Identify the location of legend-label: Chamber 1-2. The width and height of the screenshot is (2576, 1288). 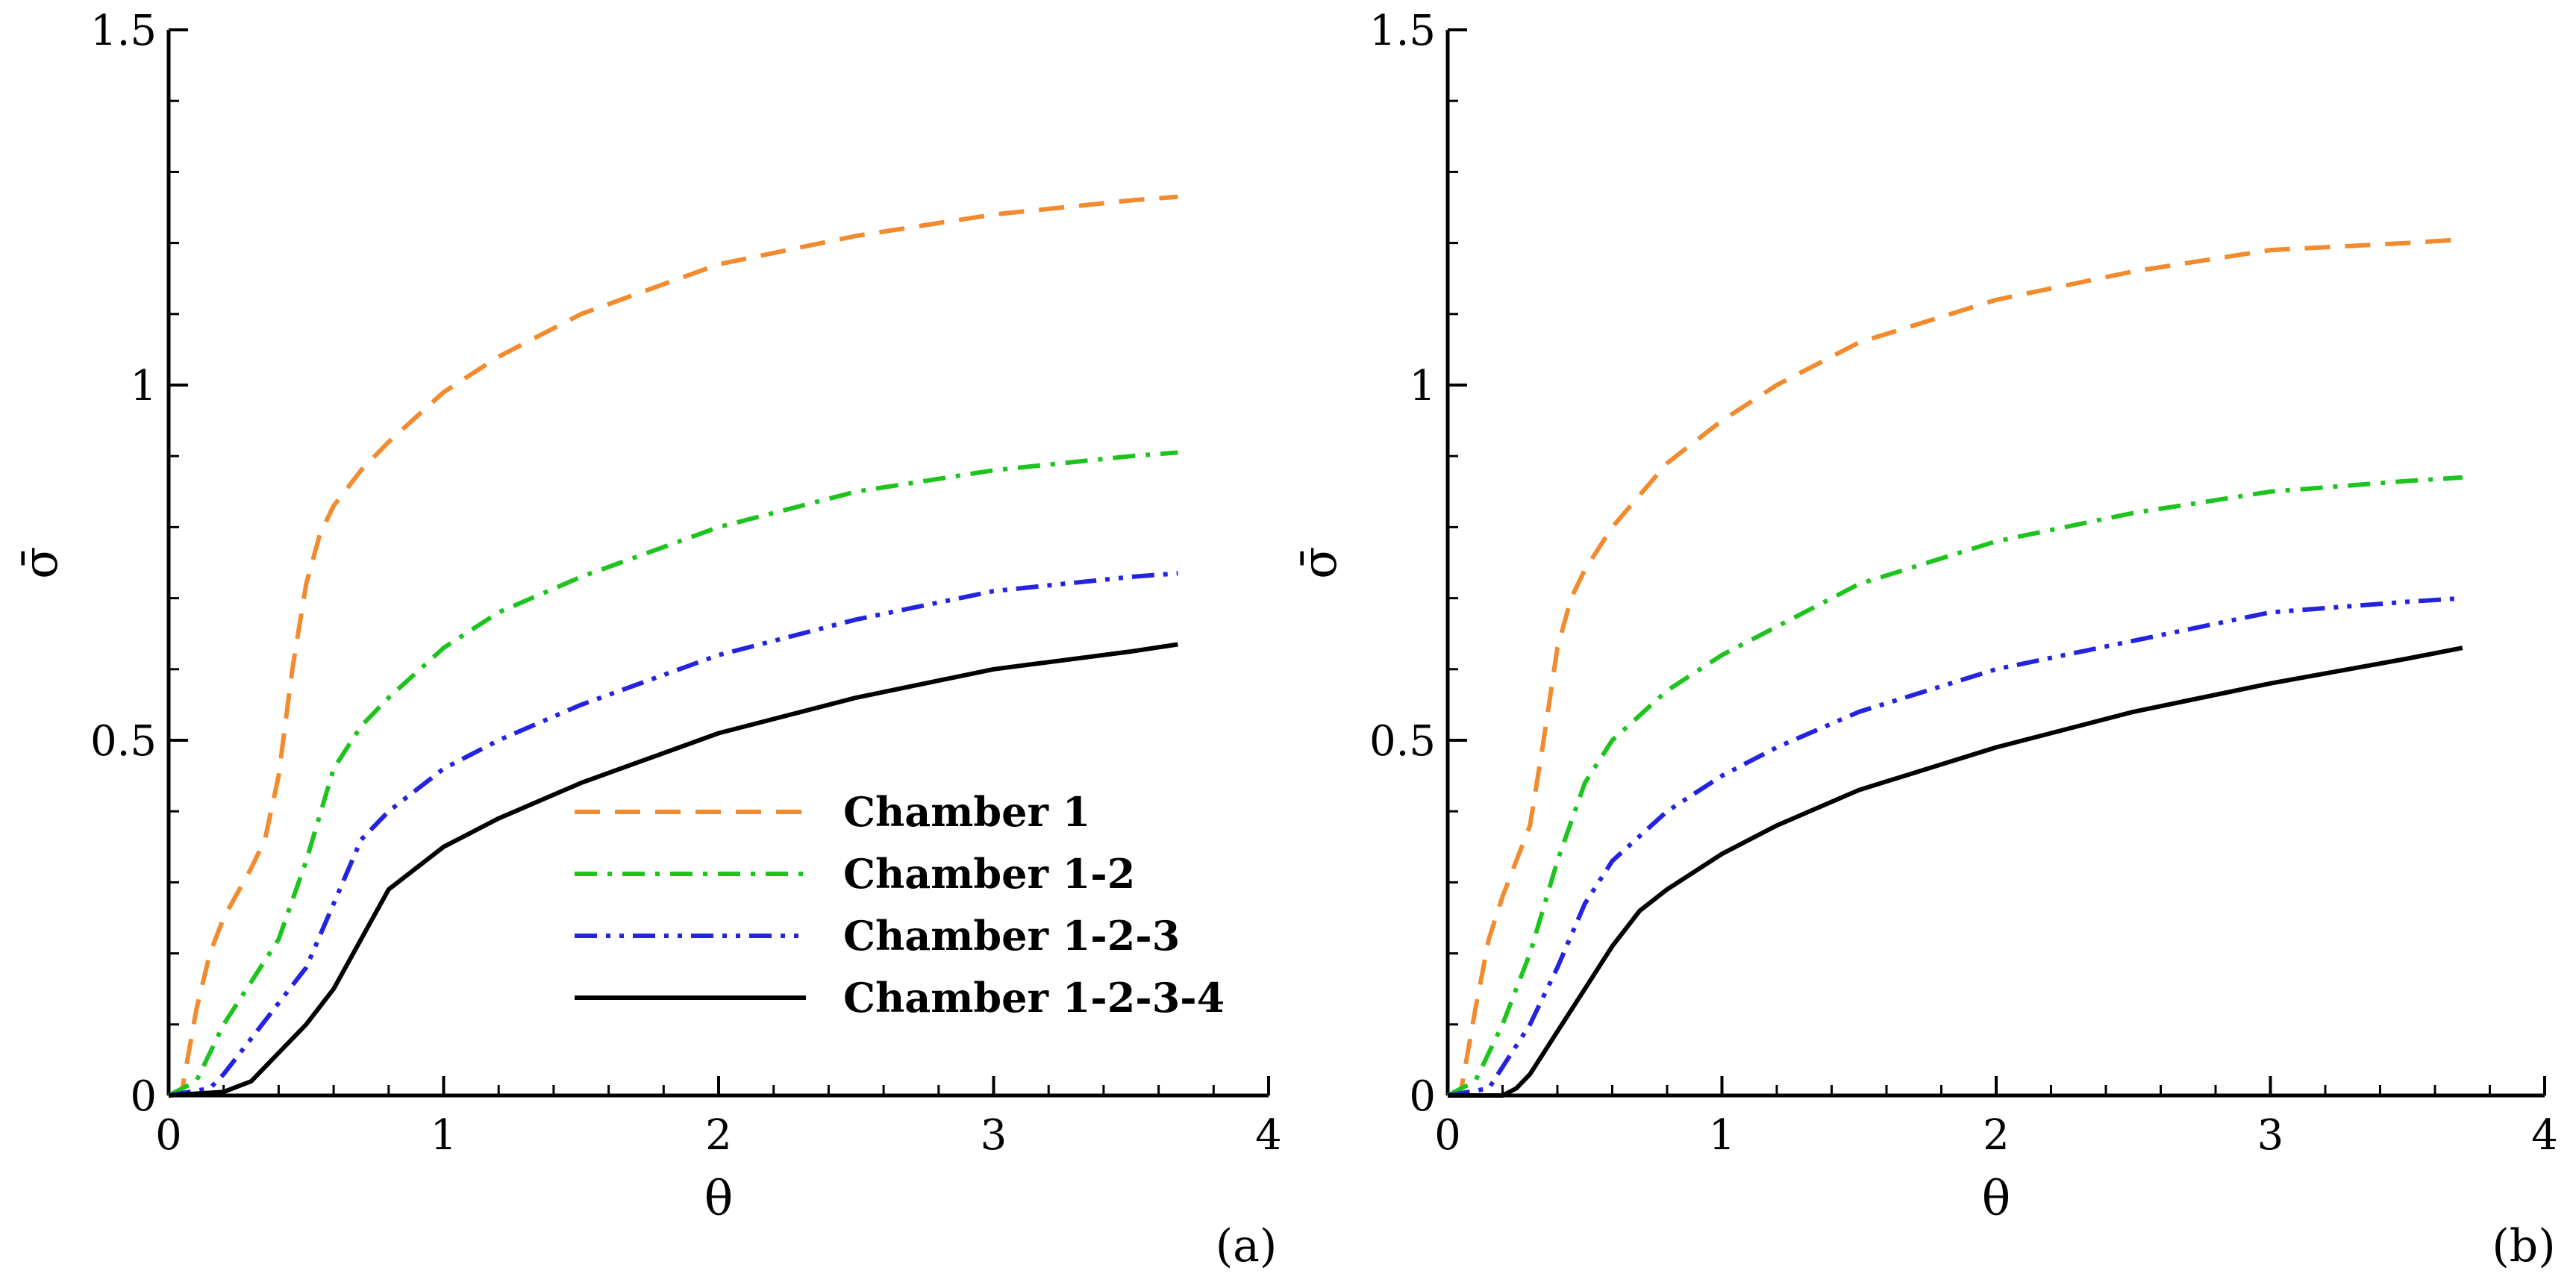
(989, 874).